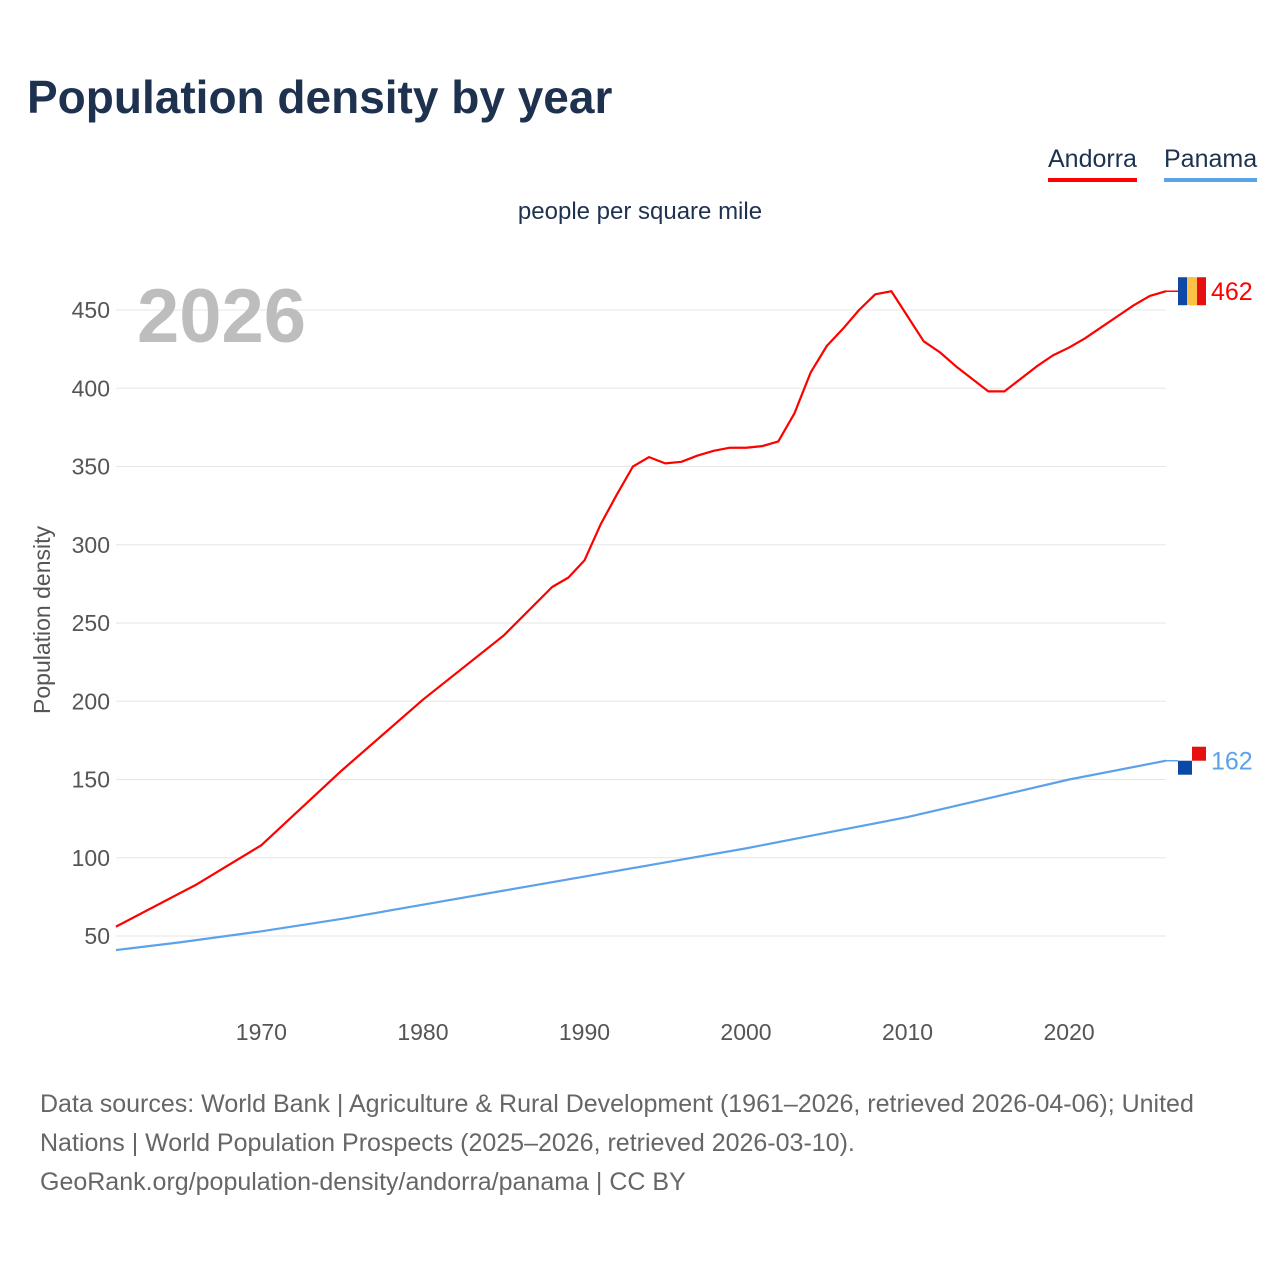 Image resolution: width=1280 pixels, height=1280 pixels. What do you see at coordinates (91, 467) in the screenshot?
I see `y-tick-label: 350` at bounding box center [91, 467].